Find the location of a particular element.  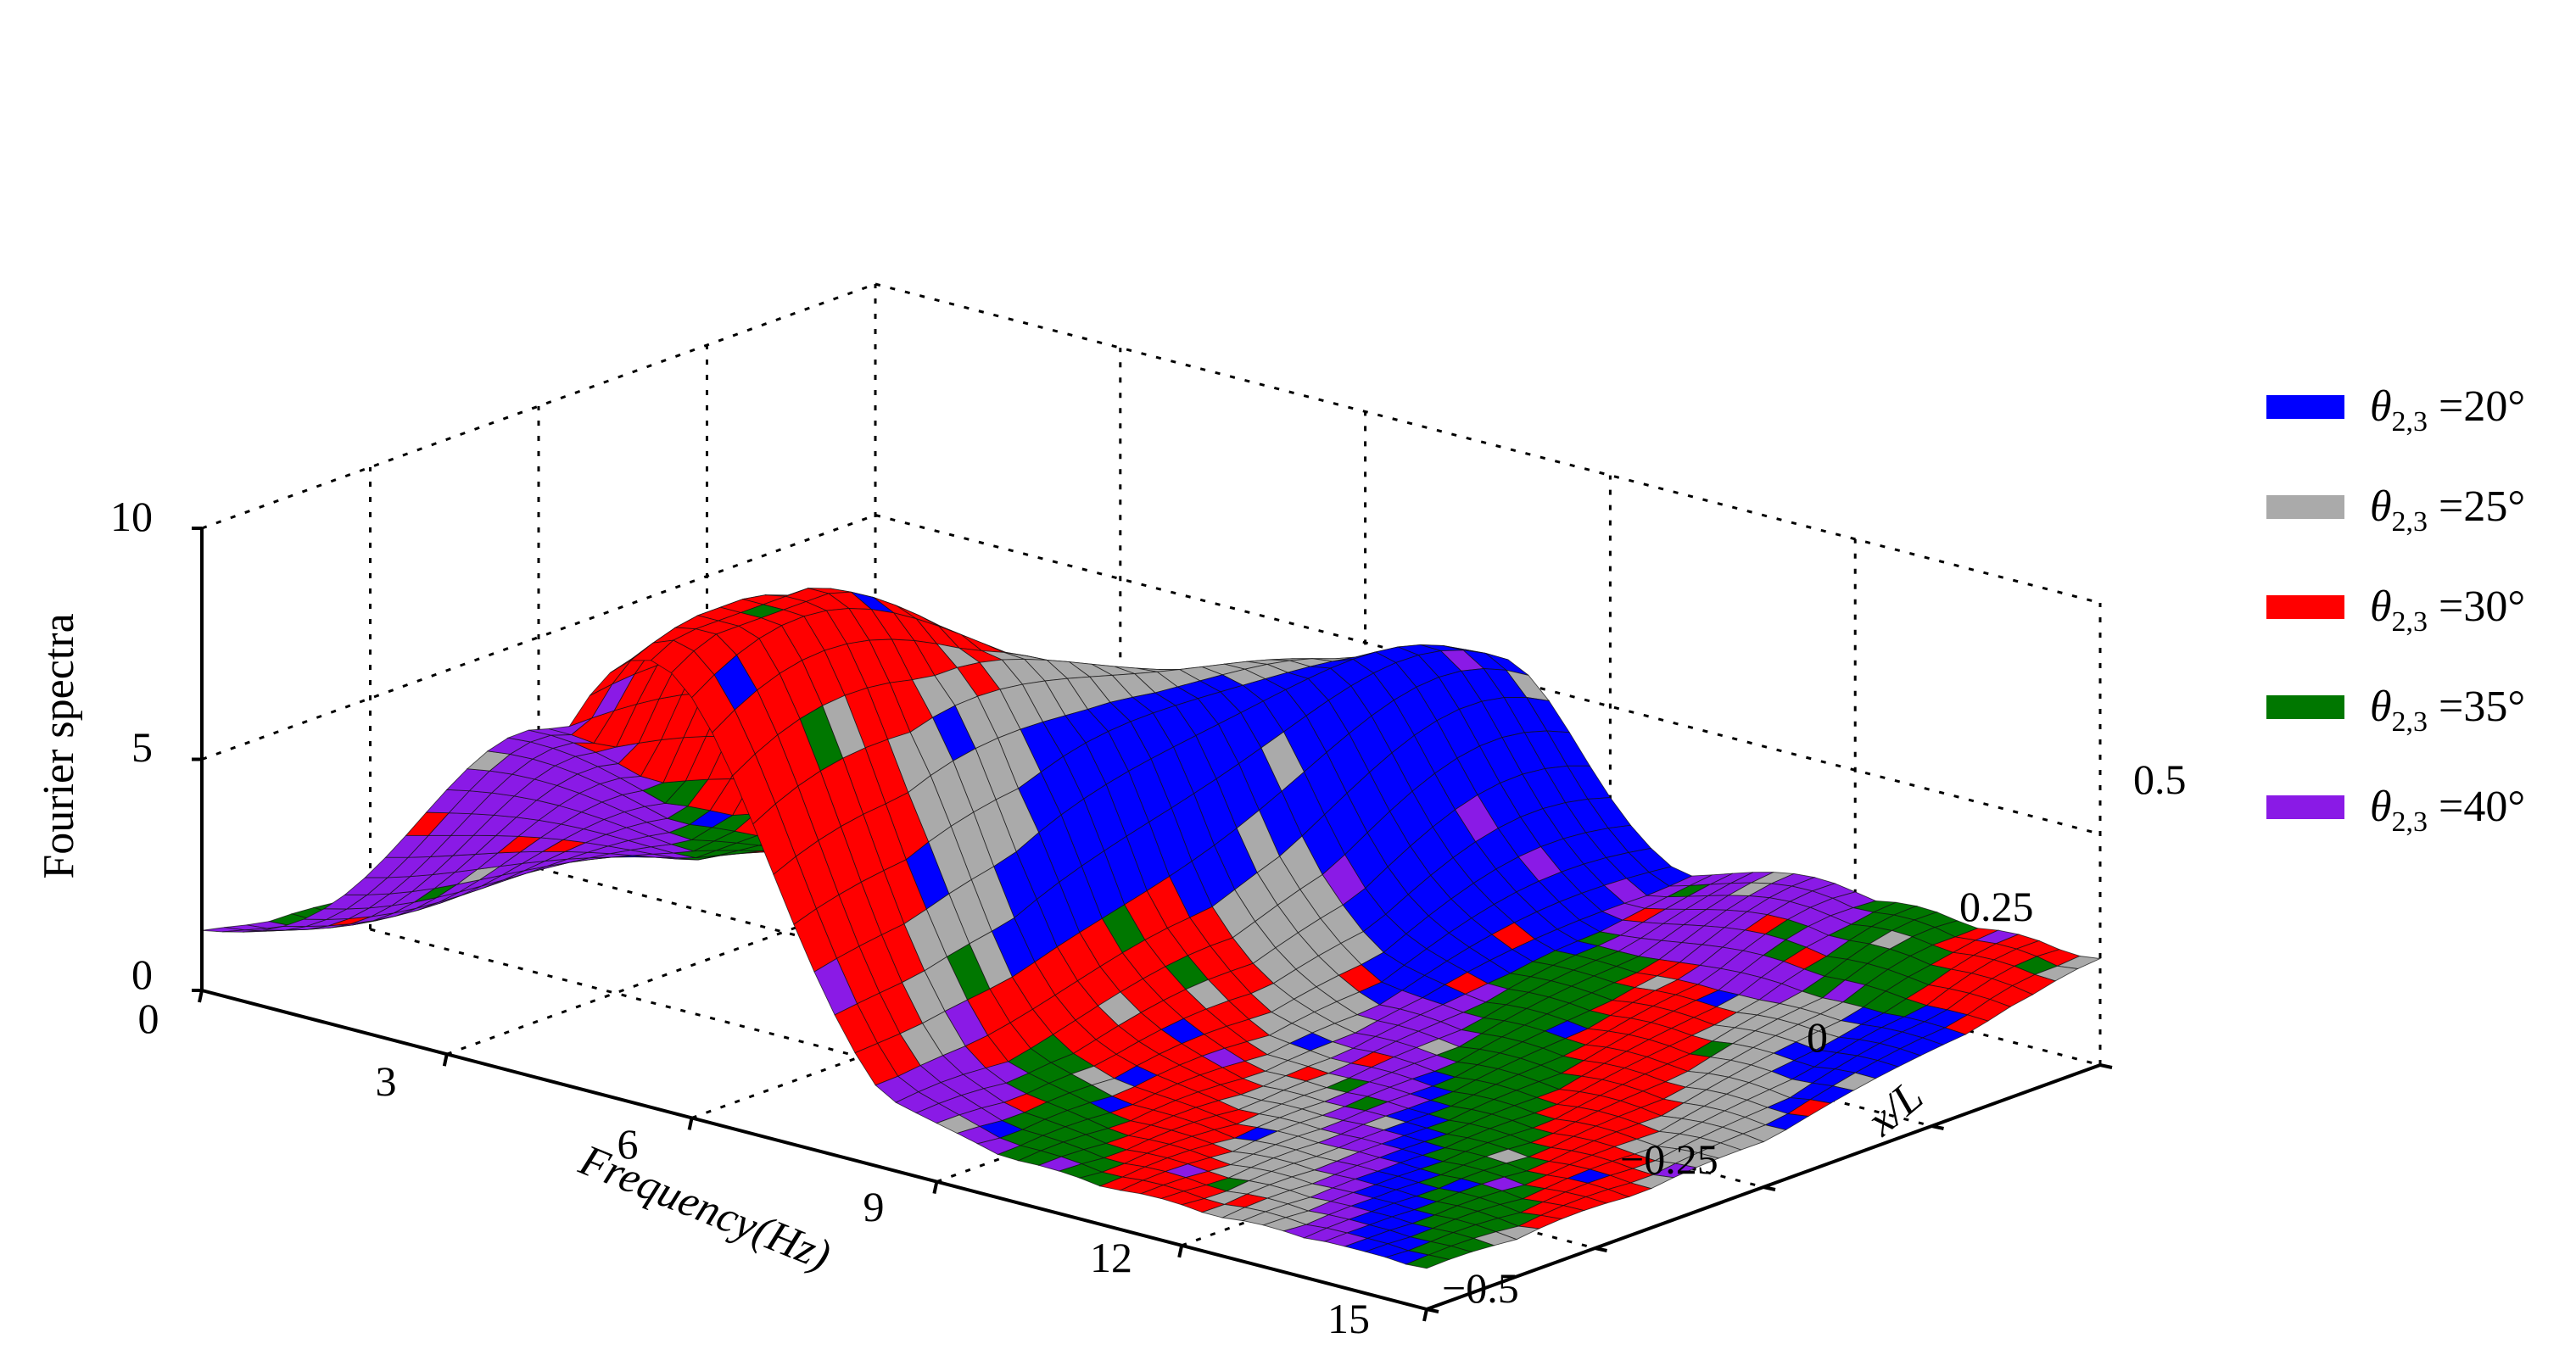

legend-label: θ2,3 =40° is located at coordinates (2447, 810).